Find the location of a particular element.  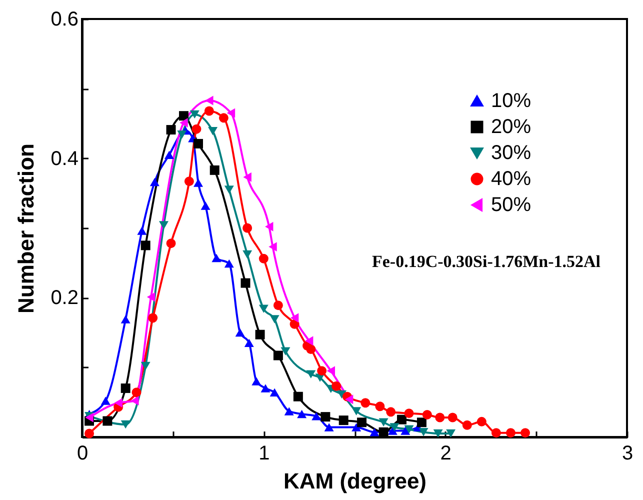

legend-label: 30% is located at coordinates (511, 153).